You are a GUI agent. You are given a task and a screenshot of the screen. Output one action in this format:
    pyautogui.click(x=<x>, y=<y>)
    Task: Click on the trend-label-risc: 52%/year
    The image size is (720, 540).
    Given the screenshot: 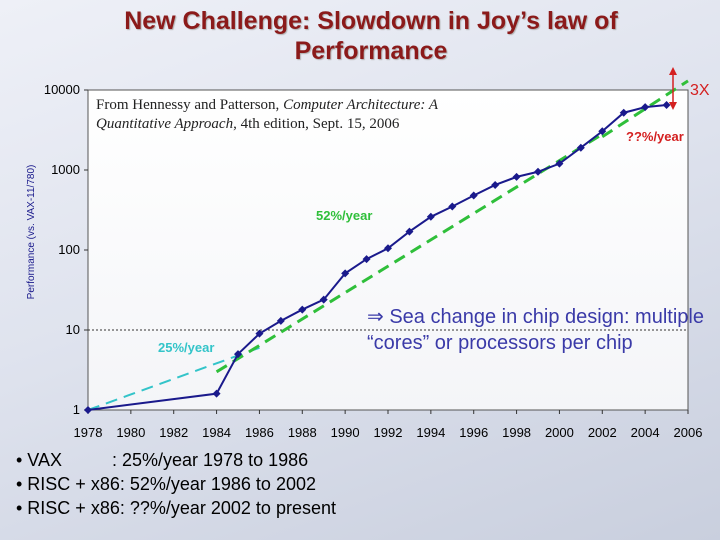 What is the action you would take?
    pyautogui.click(x=344, y=215)
    